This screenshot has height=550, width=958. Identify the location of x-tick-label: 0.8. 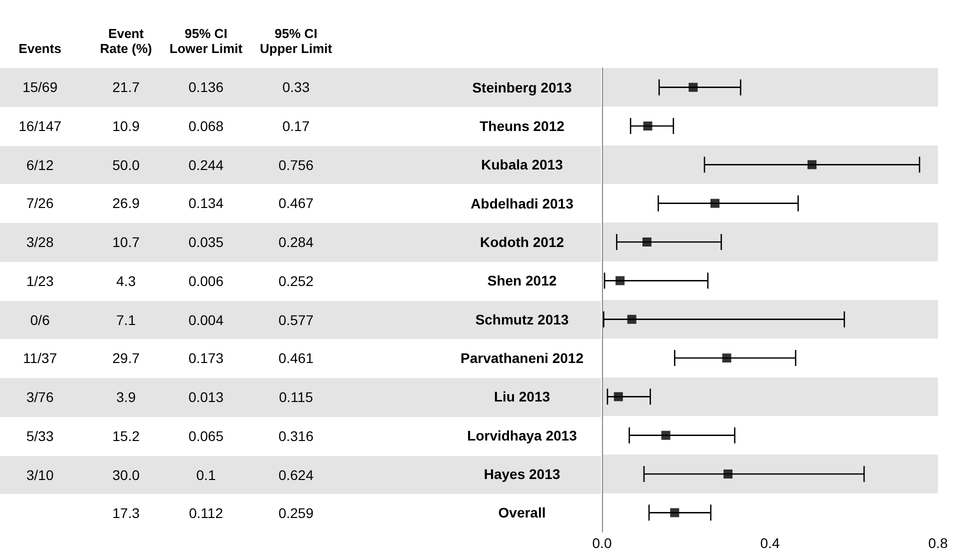
(938, 542).